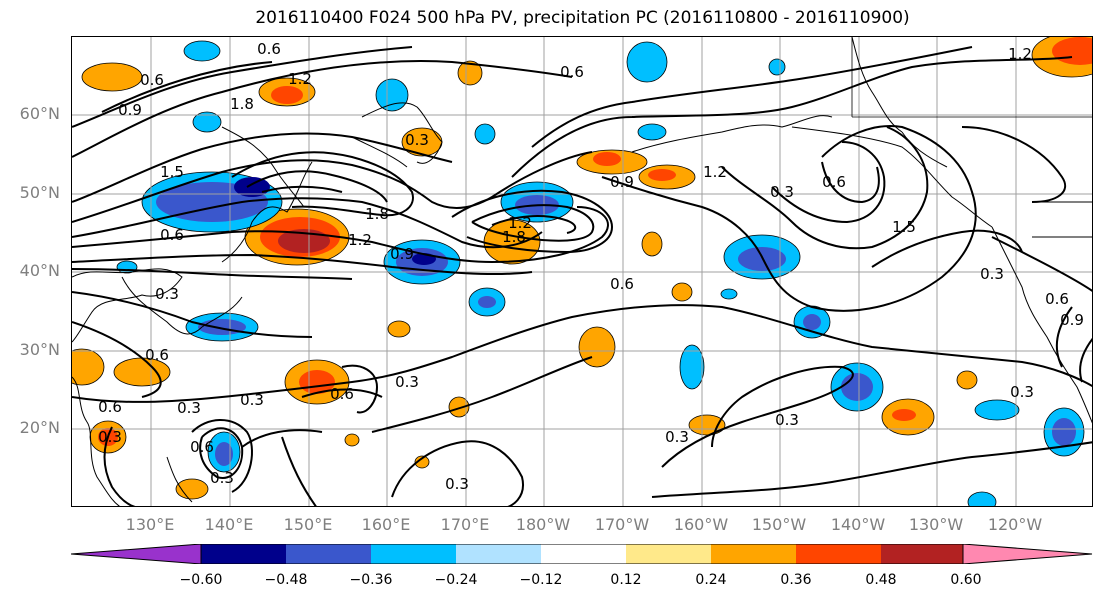 Image resolution: width=1105 pixels, height=601 pixels. Describe the element at coordinates (371, 580) in the screenshot. I see `colorbar-tick-label: −0.36` at that location.